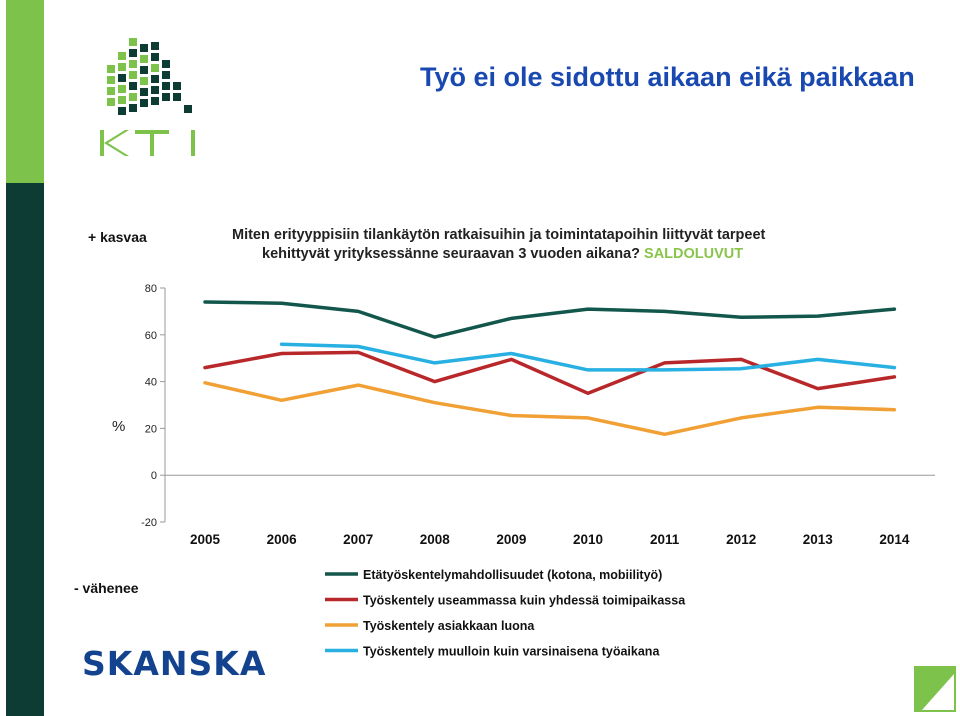 The height and width of the screenshot is (716, 960). What do you see at coordinates (106, 588) in the screenshot?
I see `decrease-label: - vähenee` at bounding box center [106, 588].